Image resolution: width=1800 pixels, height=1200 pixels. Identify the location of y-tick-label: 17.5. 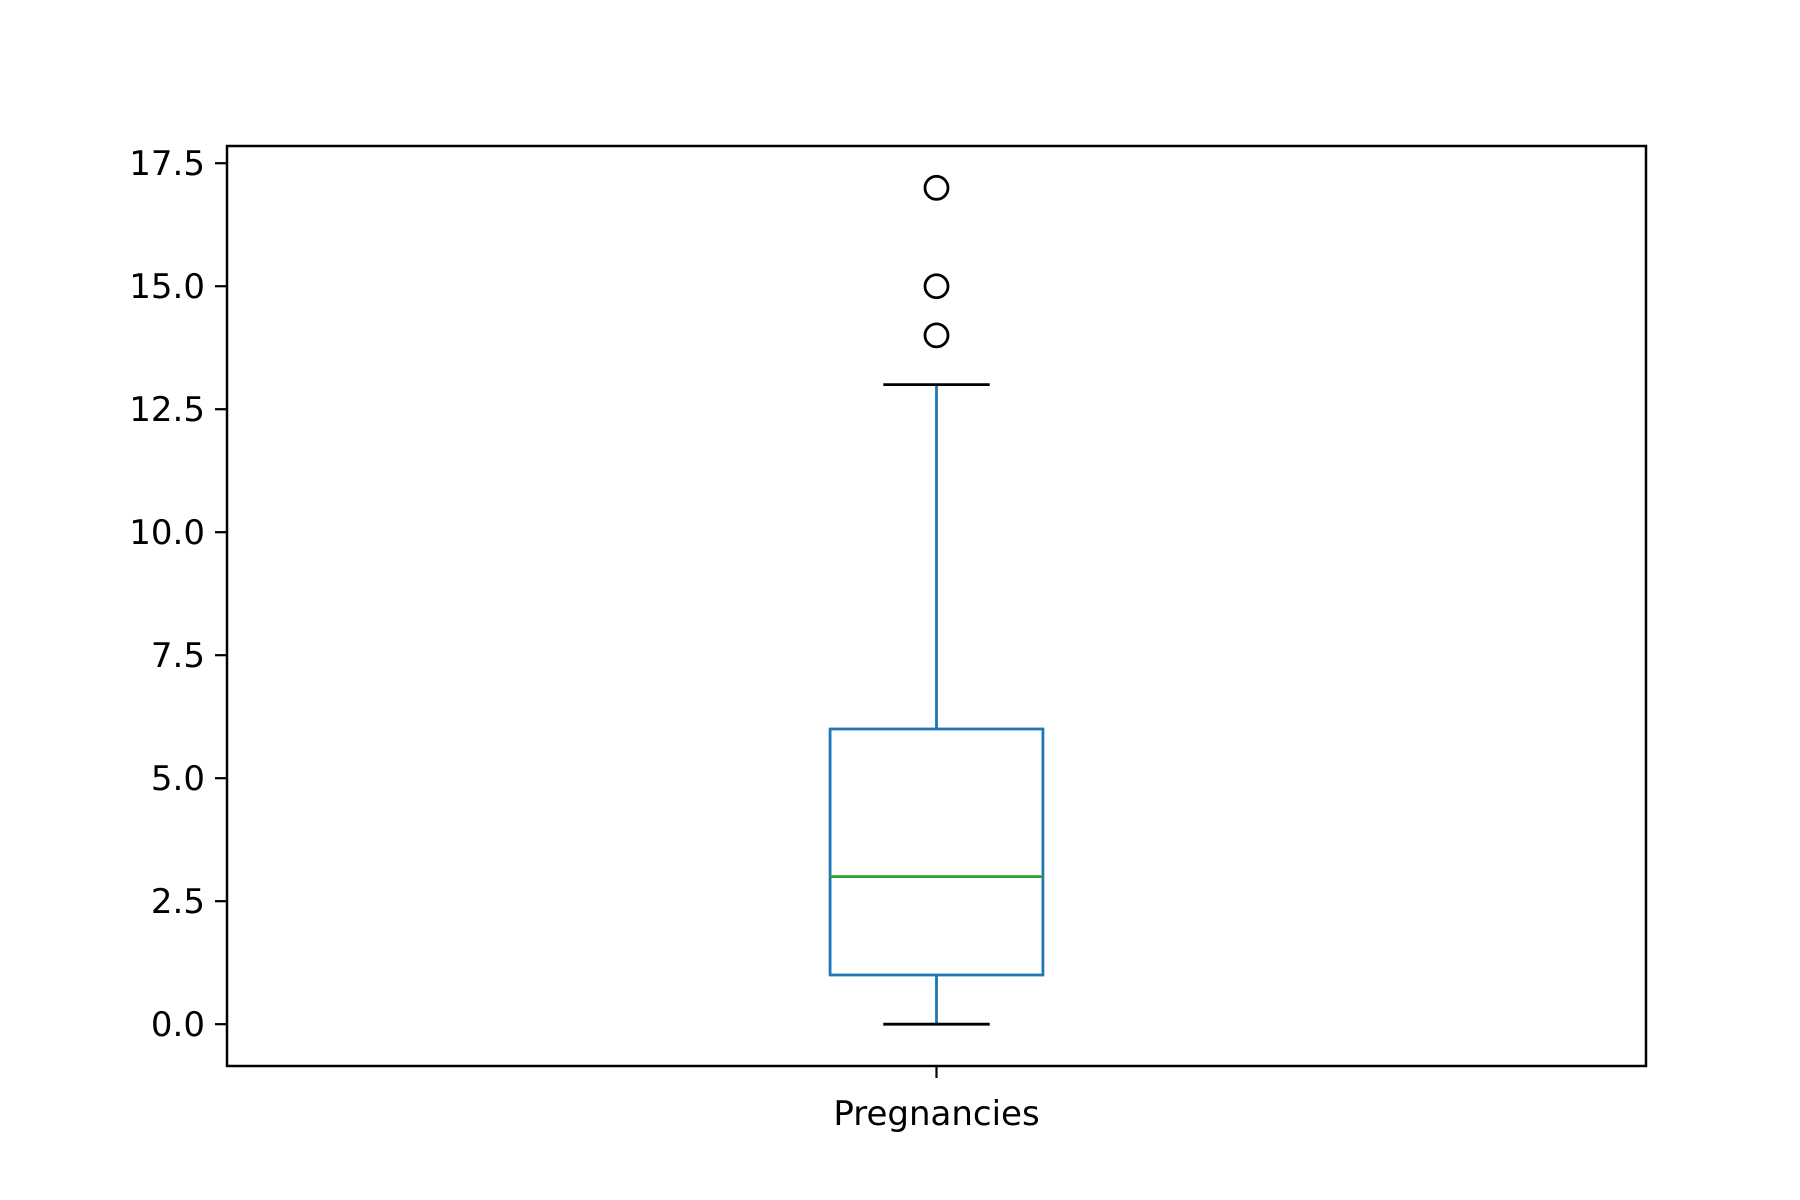
(167, 164).